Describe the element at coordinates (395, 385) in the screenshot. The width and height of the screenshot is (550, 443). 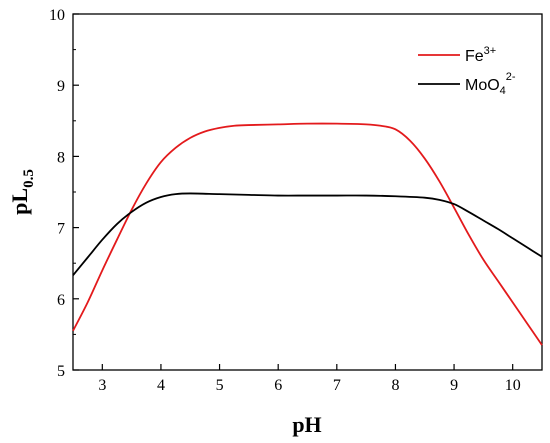
I see `x-tick-label: 8` at that location.